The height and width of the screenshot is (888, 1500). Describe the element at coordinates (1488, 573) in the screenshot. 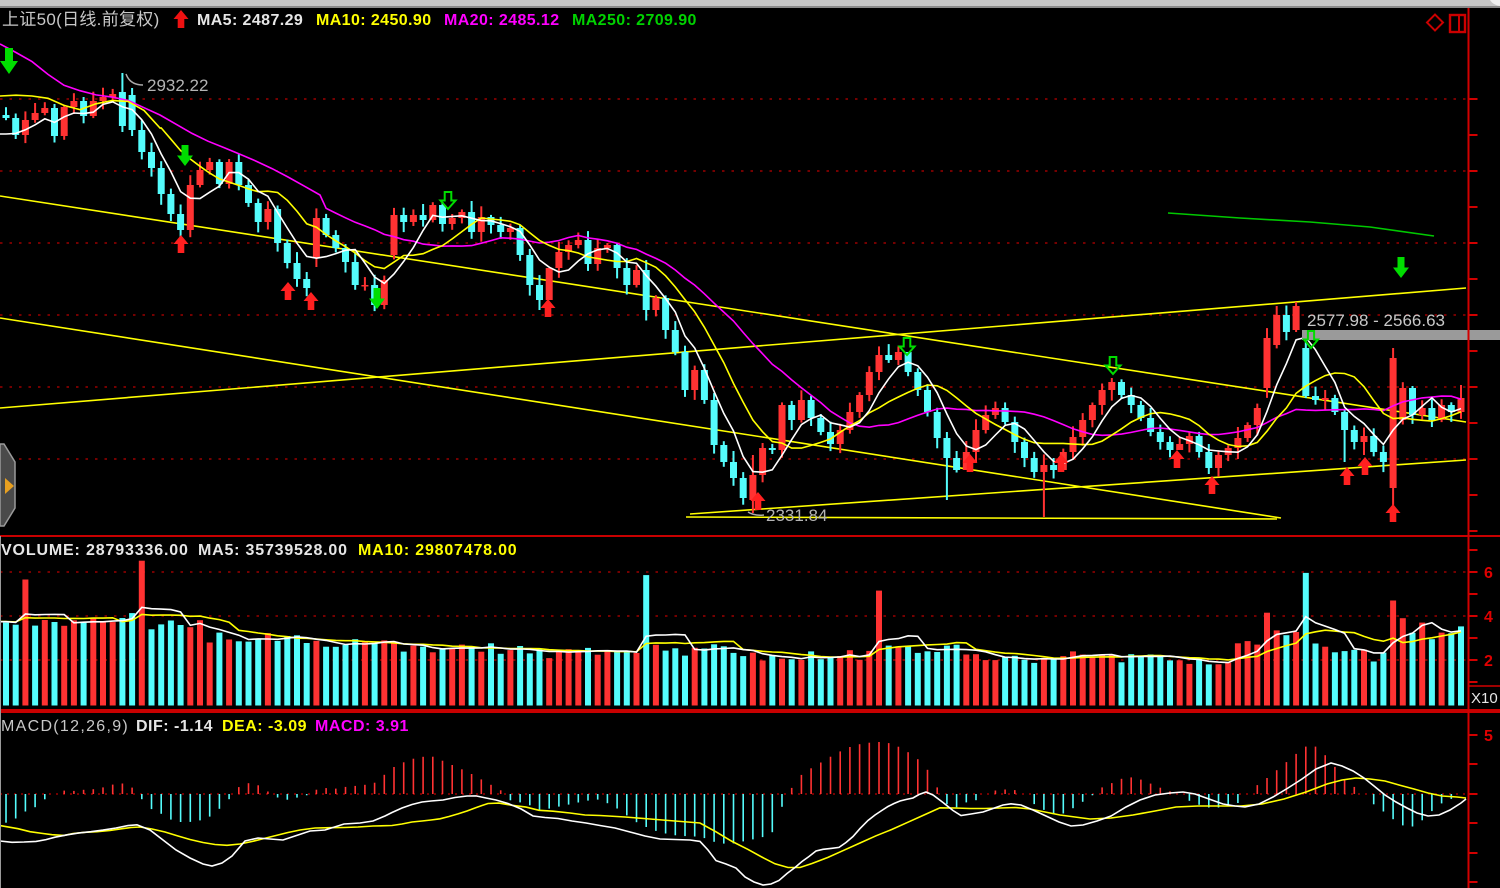

I see `svg-text: 6` at that location.